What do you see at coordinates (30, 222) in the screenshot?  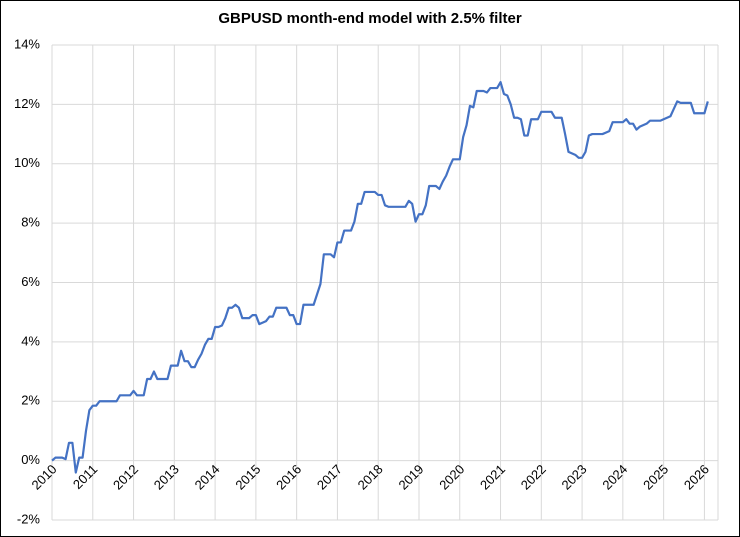 I see `y-tick-label: 8%` at bounding box center [30, 222].